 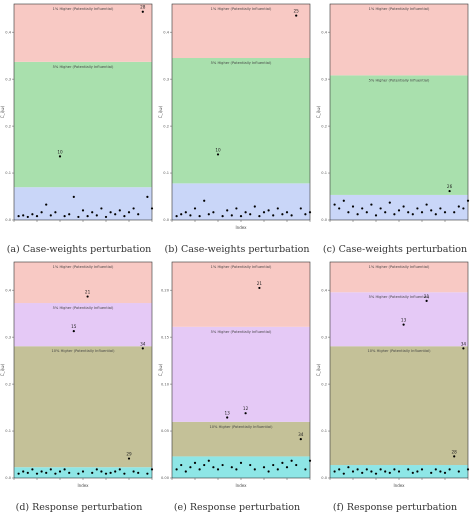 I want to click on point-label: 34, so click(x=464, y=343).